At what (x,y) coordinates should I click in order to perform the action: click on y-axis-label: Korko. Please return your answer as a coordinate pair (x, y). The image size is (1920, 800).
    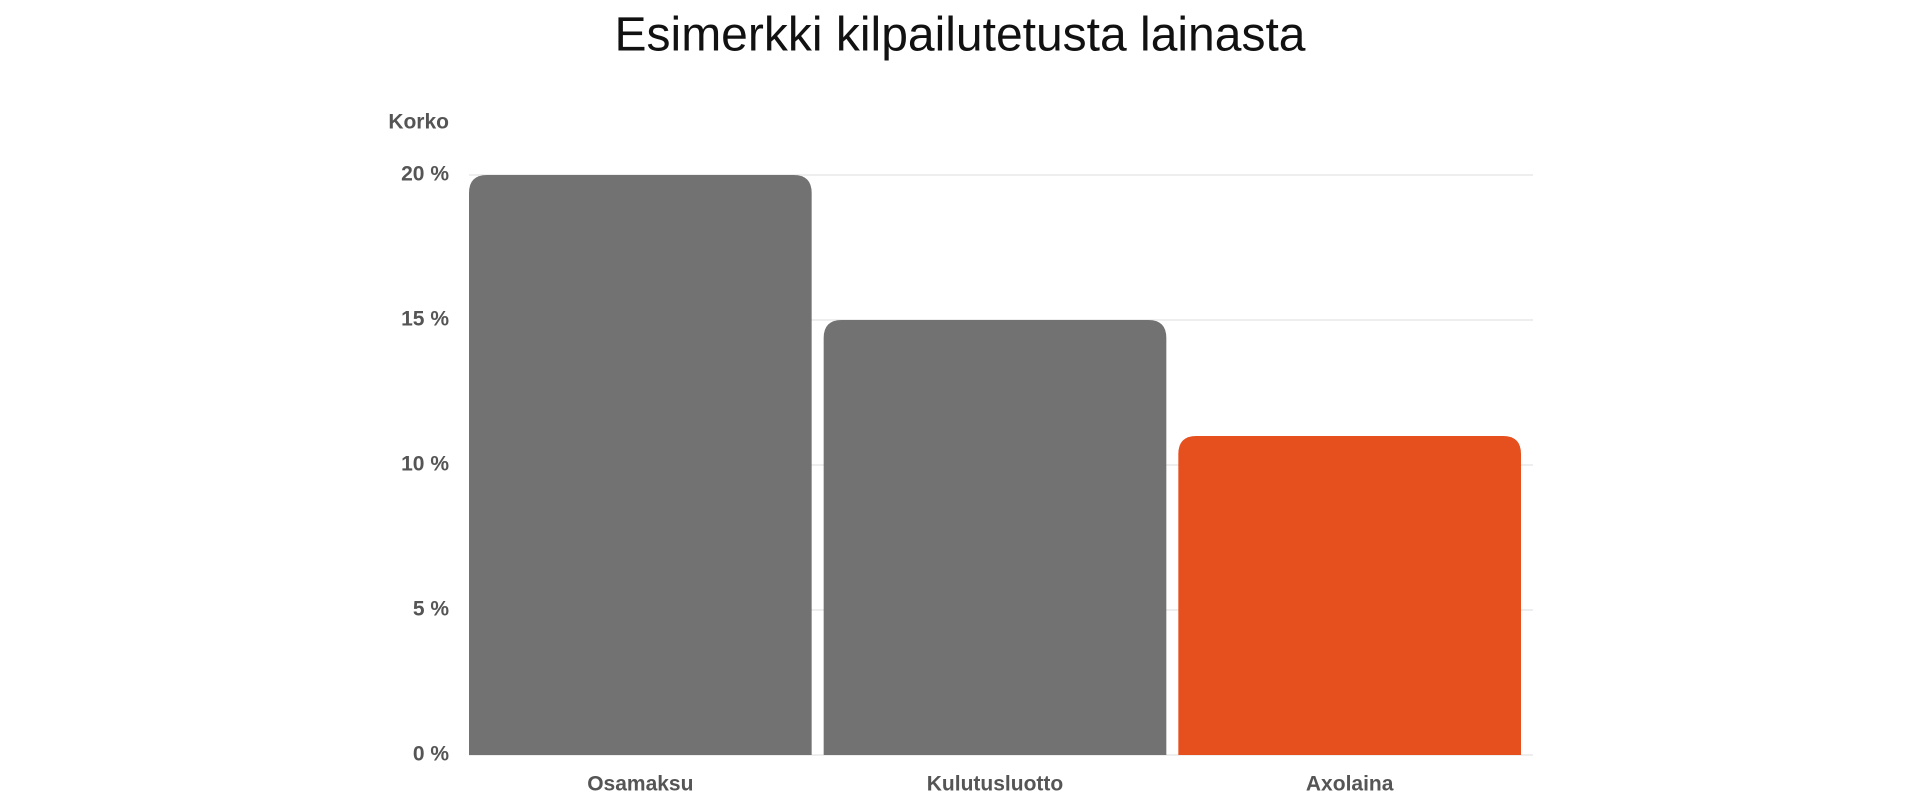
    Looking at the image, I should click on (418, 122).